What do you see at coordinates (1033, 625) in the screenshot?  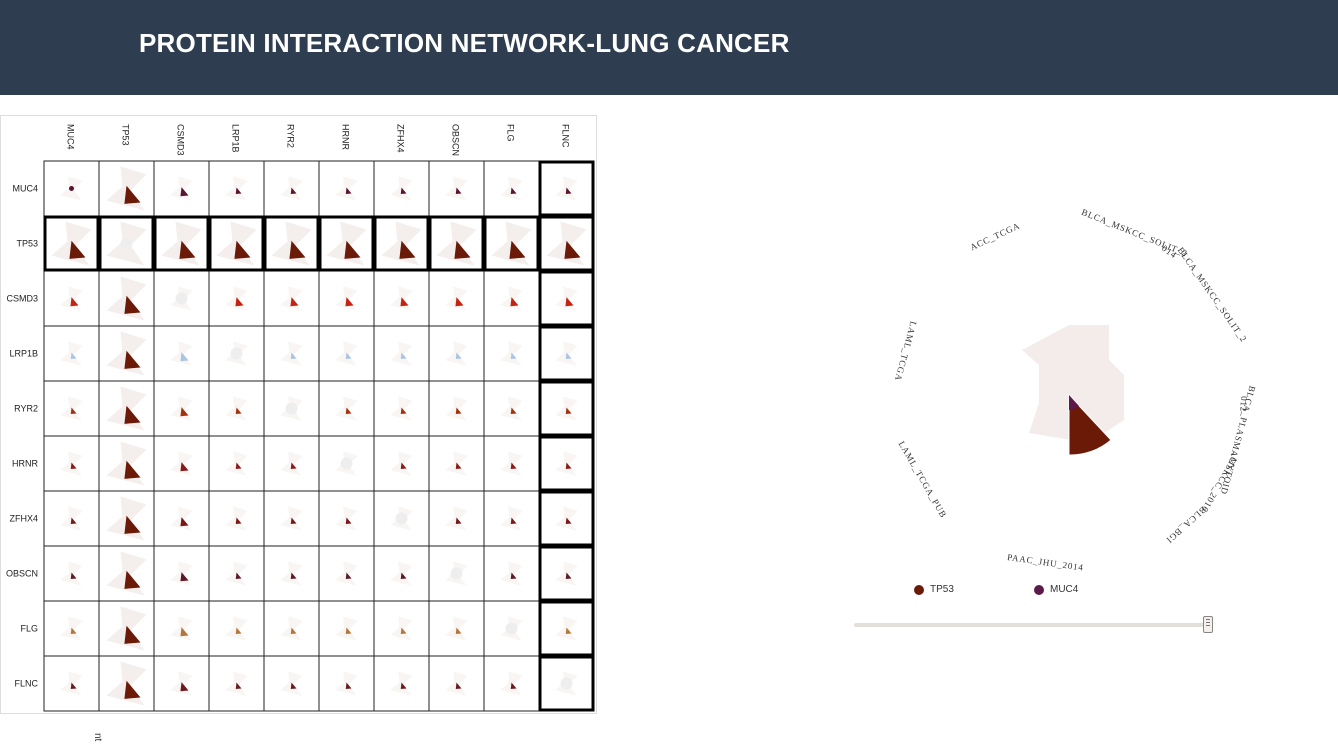 I see `slider-track` at bounding box center [1033, 625].